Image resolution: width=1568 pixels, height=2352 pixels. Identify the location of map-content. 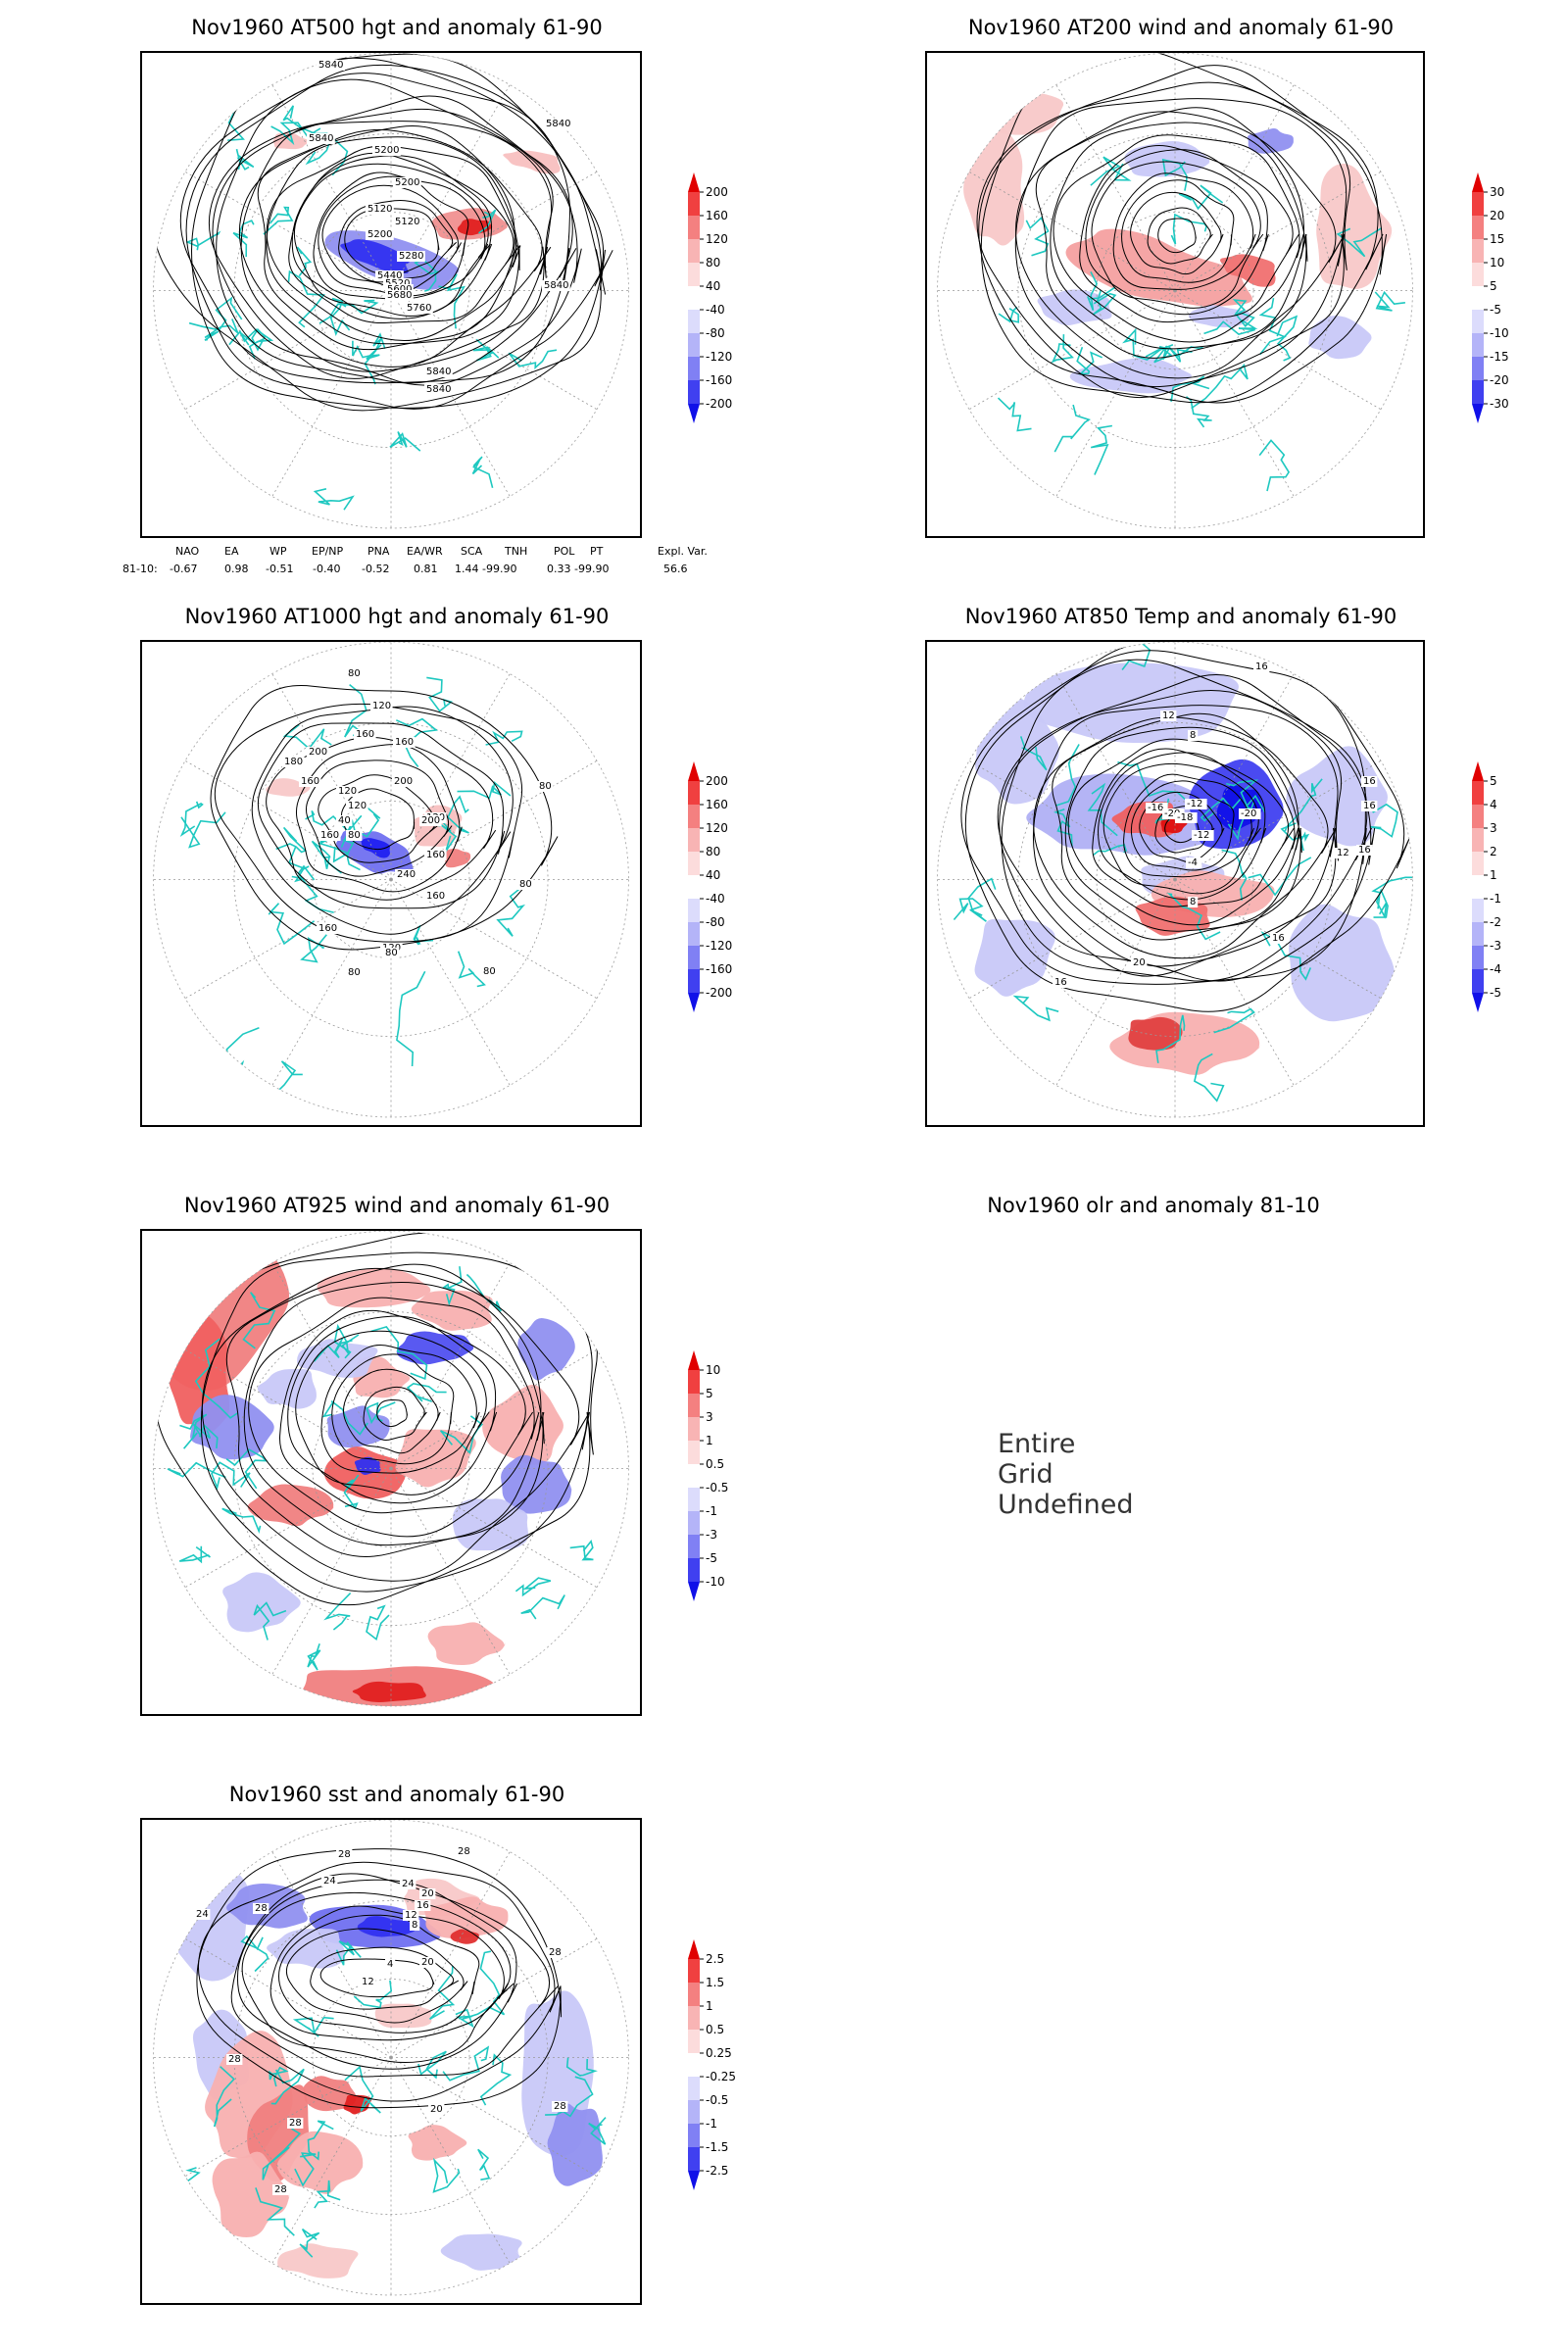
(391, 290).